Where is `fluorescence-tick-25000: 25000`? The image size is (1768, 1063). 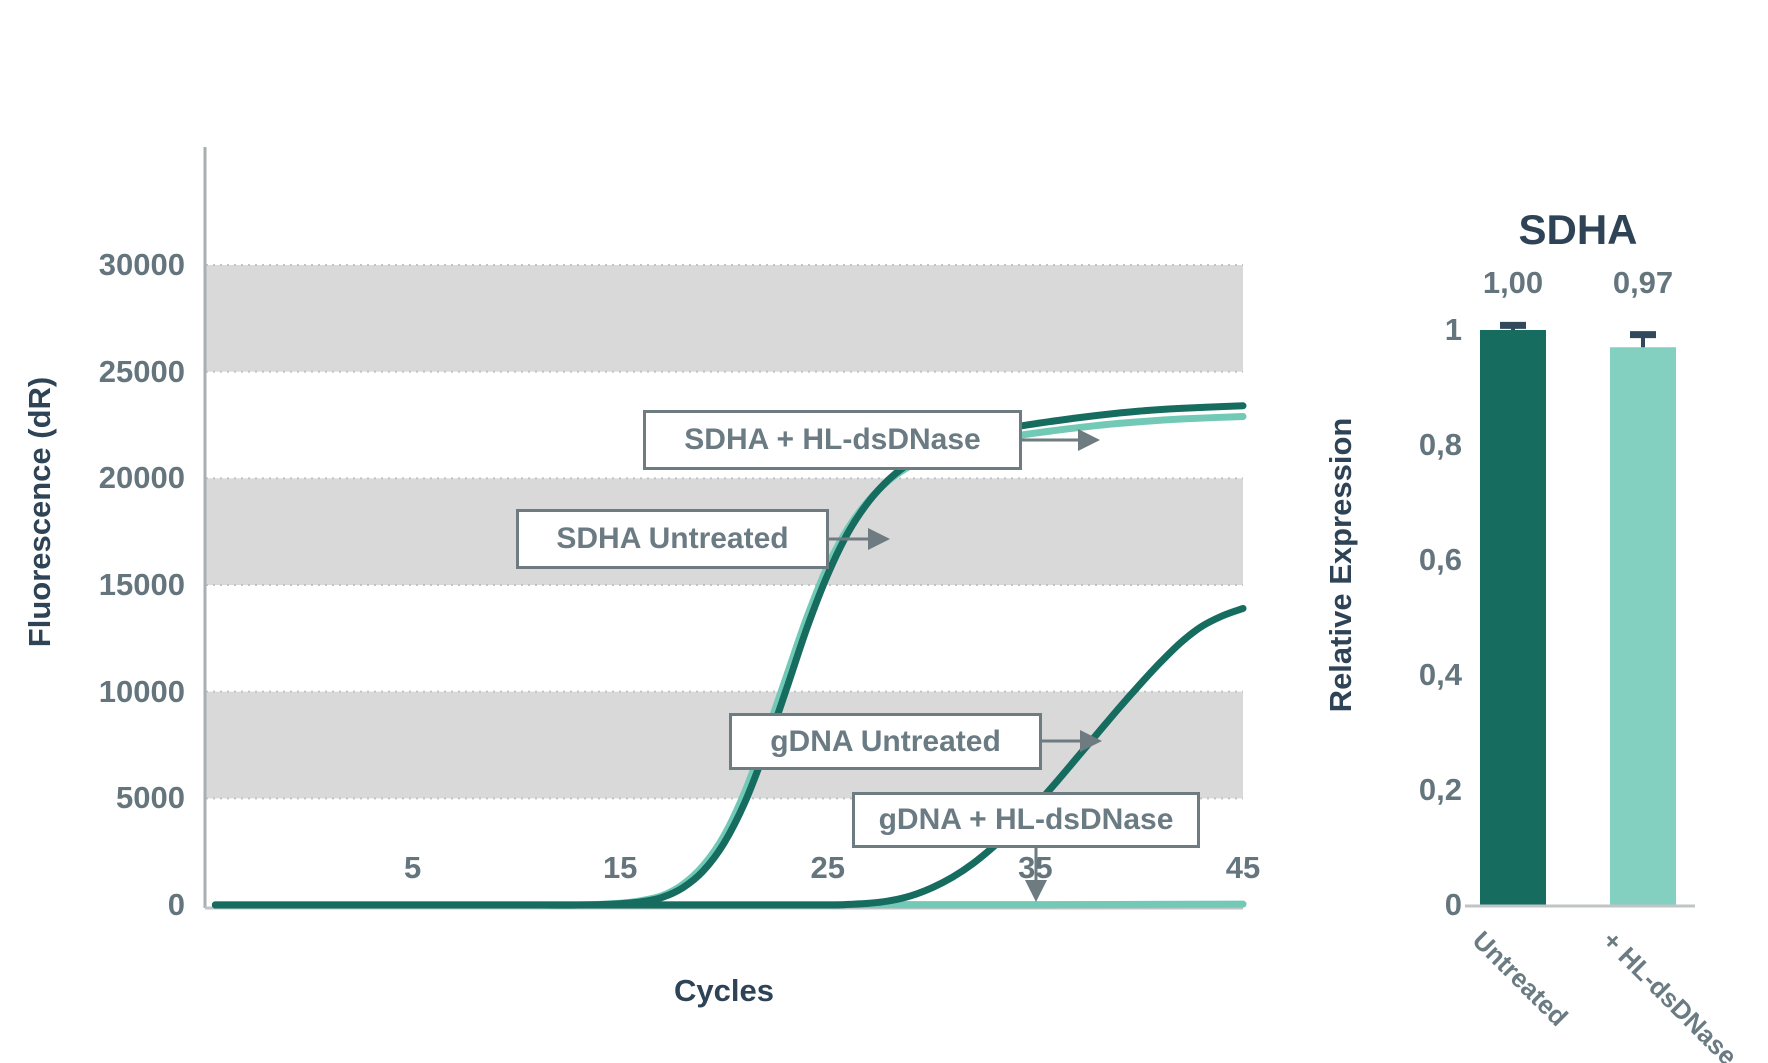 fluorescence-tick-25000: 25000 is located at coordinates (141, 371).